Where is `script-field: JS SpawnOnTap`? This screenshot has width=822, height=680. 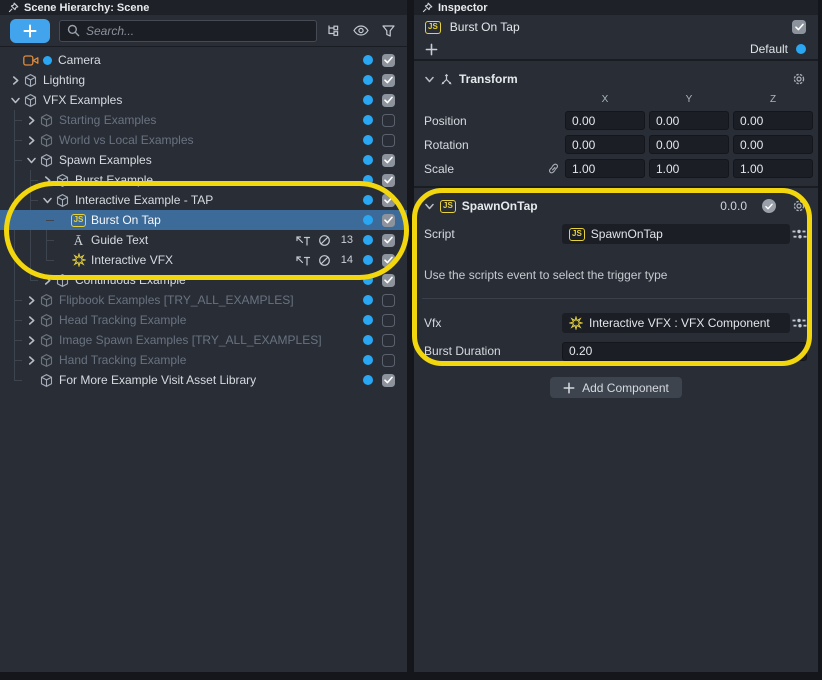 script-field: JS SpawnOnTap is located at coordinates (676, 234).